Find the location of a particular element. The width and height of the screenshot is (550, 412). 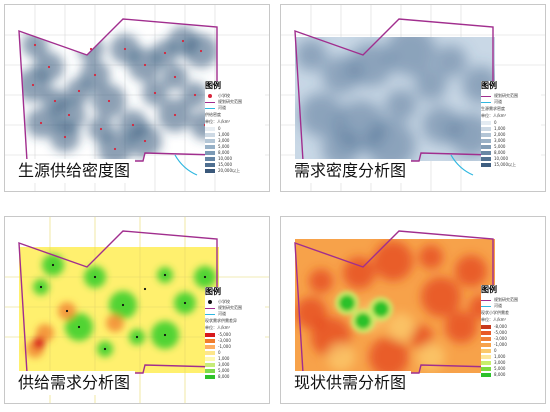

legend-ramp-item: 15,000以上 is located at coordinates (511, 165).